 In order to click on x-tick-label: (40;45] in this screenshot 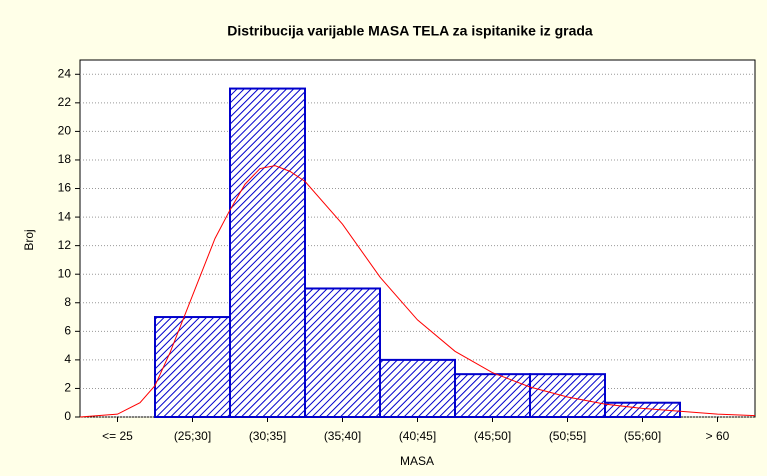, I will do `click(417, 436)`.